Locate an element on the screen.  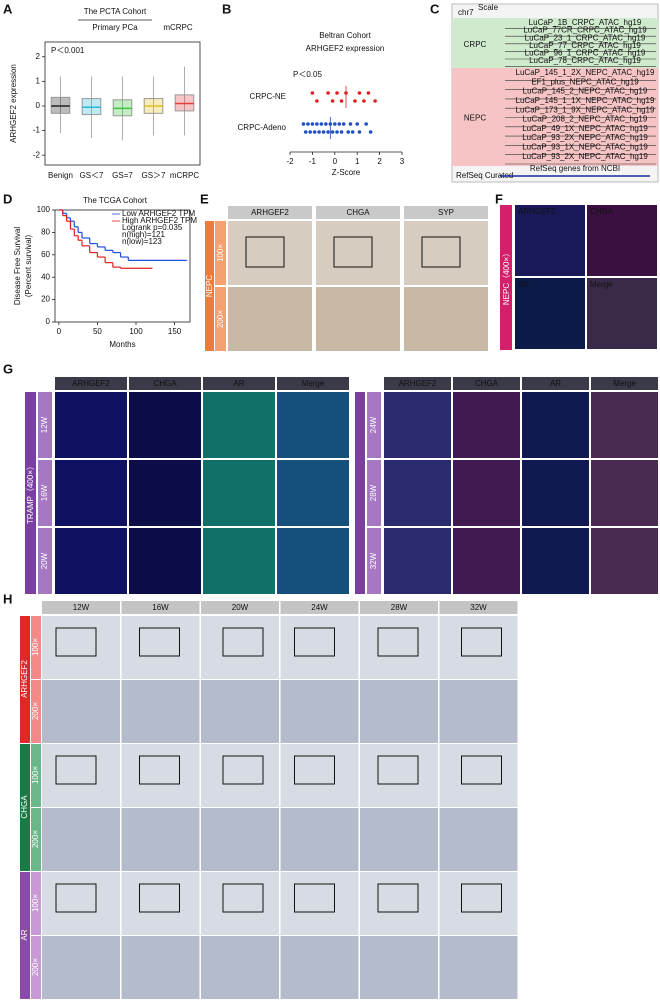
side-label: NEPC is located at coordinates (209, 286).